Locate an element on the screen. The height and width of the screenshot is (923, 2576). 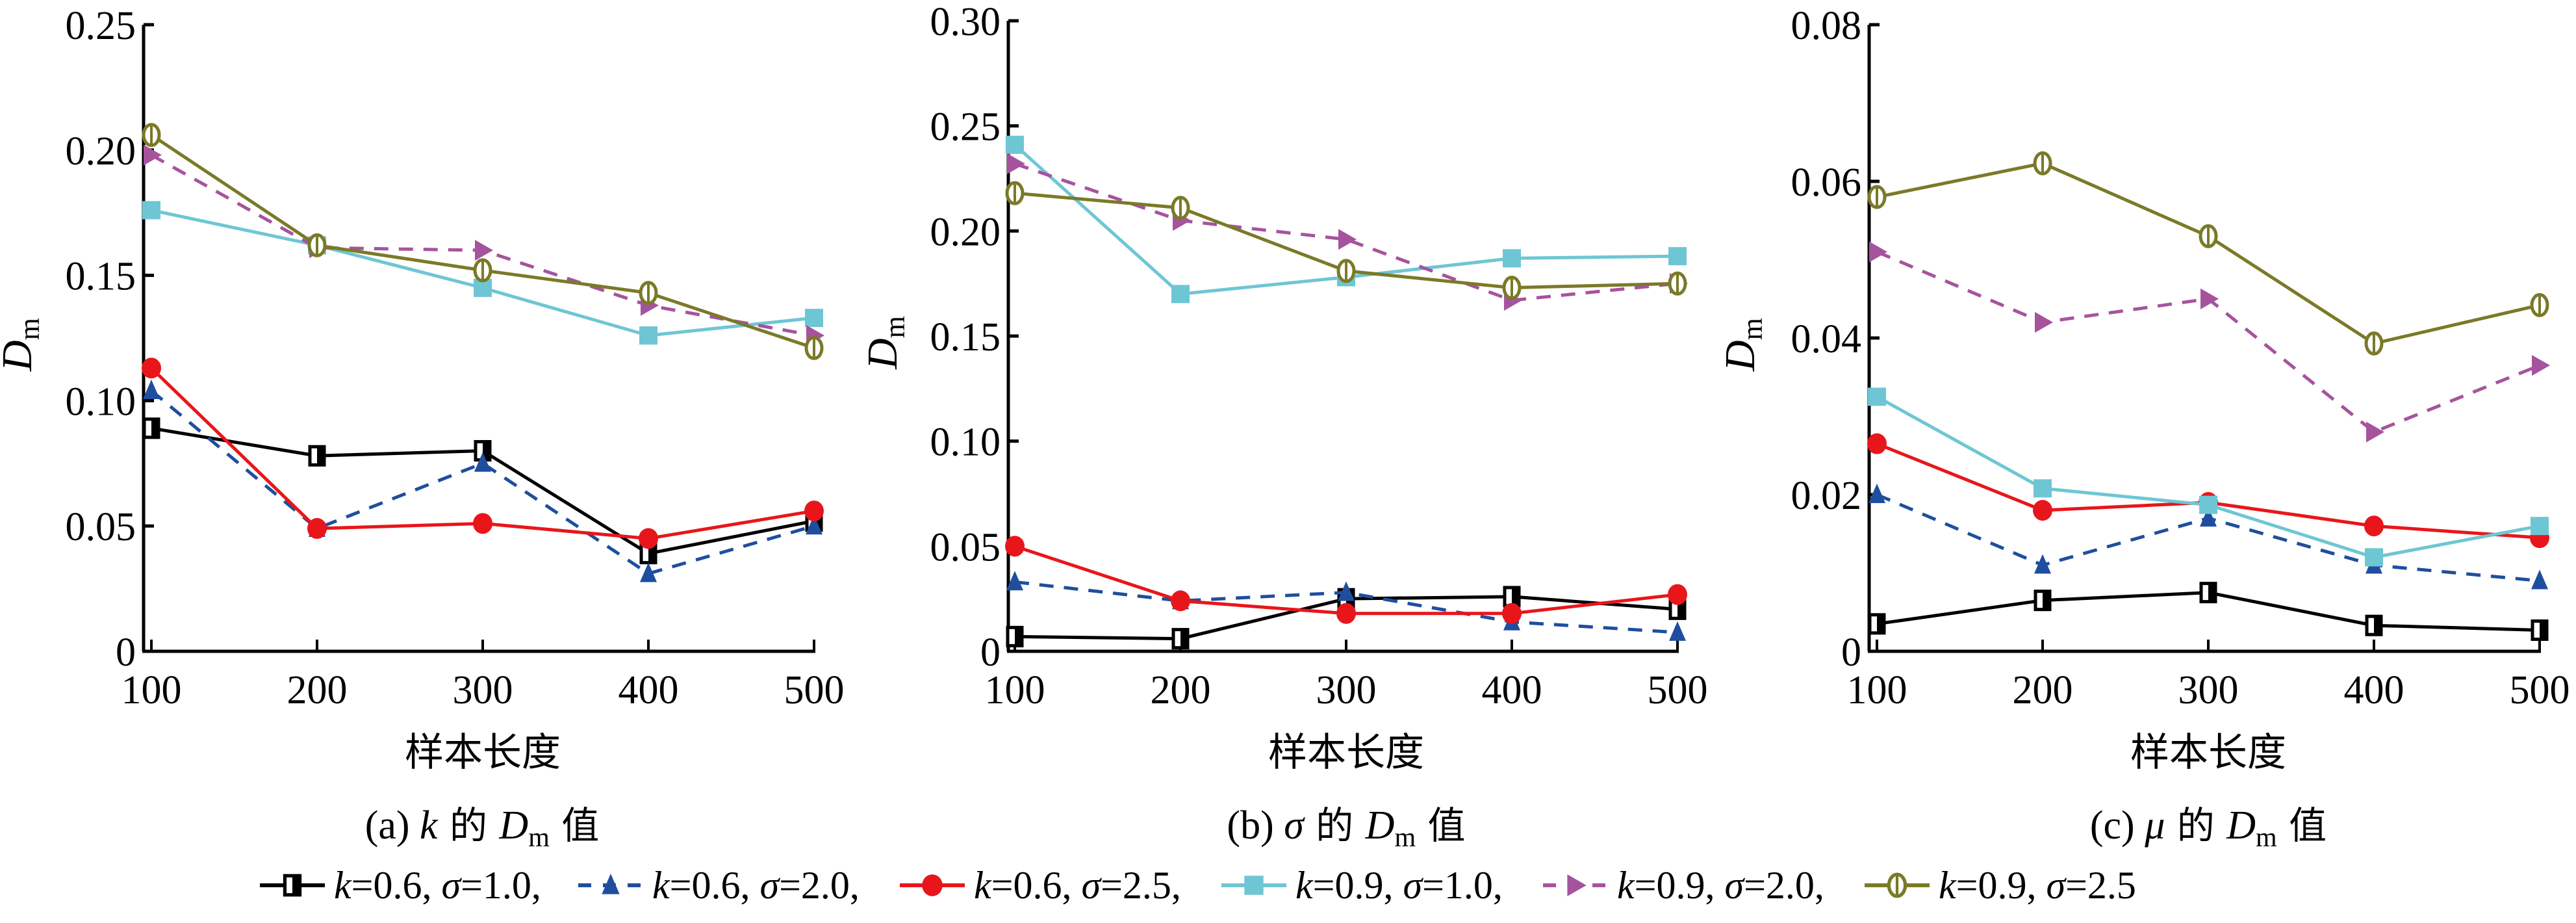
legend-item: k=0.6, σ=1.0, is located at coordinates (400, 886).